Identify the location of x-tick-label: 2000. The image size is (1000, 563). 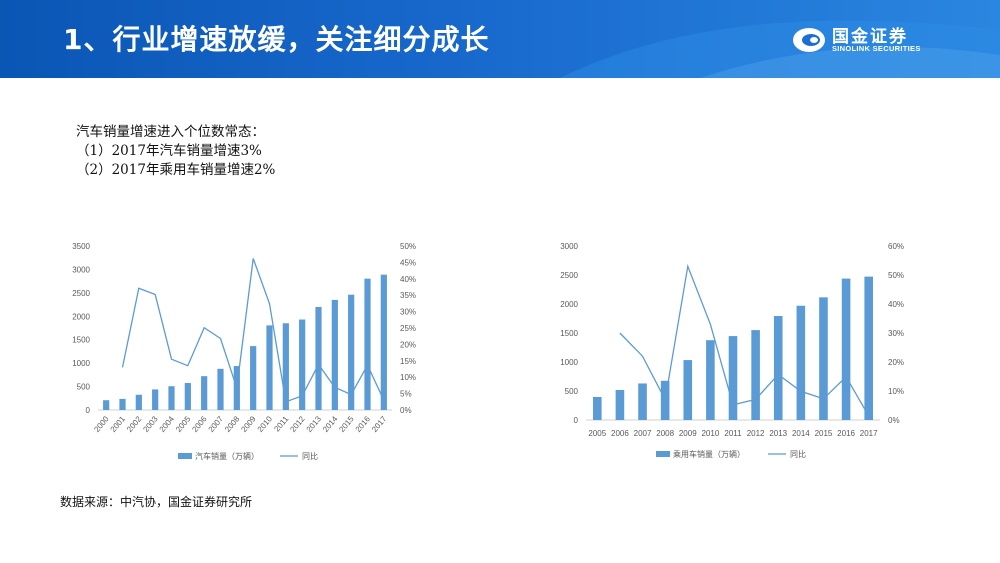
(101, 424).